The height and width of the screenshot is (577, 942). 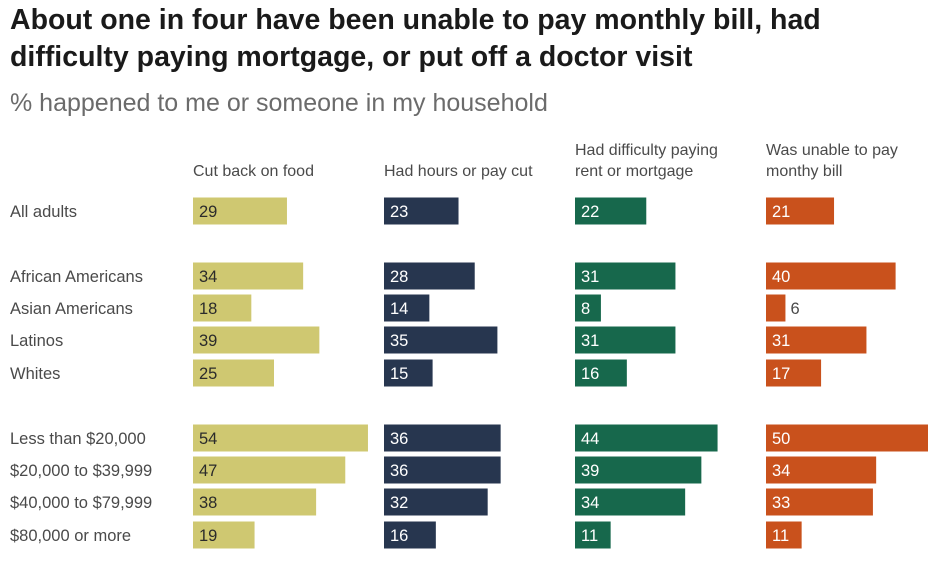 I want to click on value-label-3-4: 17, so click(x=781, y=374).